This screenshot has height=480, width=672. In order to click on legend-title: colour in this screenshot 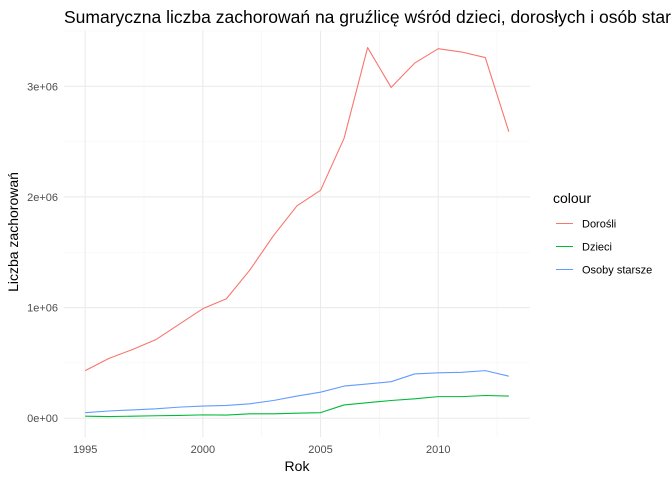, I will do `click(572, 198)`.